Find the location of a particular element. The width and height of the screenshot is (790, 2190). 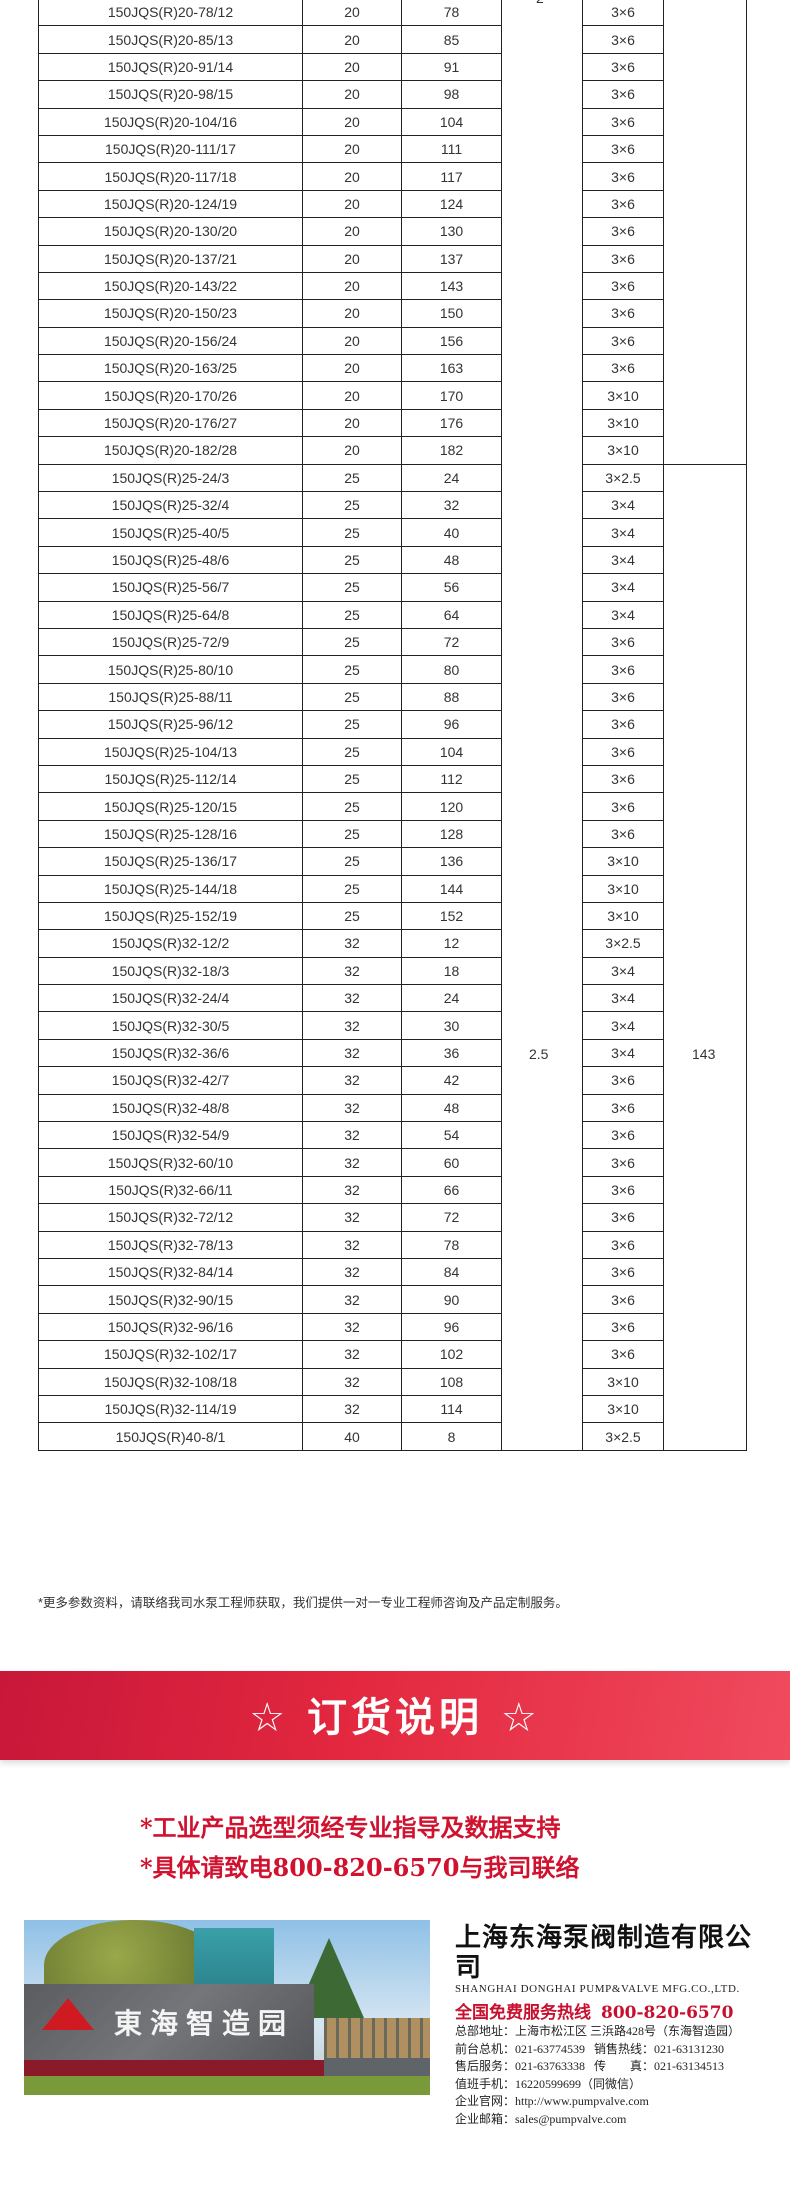

table-row: 150JQS(R)25-152/19 25 152 3×10 is located at coordinates (392, 916).